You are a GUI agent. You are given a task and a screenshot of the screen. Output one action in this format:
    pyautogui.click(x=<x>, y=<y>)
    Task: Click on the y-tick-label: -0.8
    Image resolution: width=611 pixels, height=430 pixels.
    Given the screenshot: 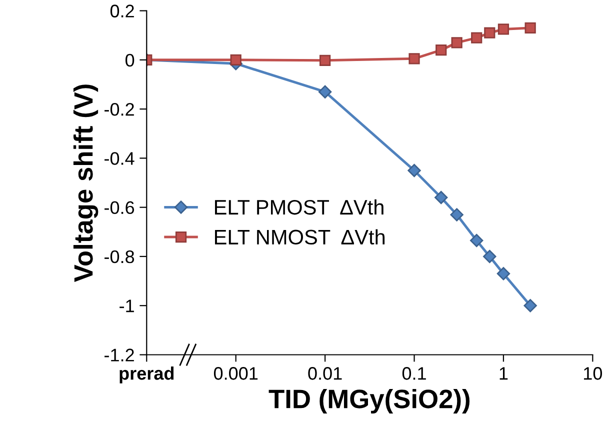 What is the action you would take?
    pyautogui.click(x=119, y=257)
    